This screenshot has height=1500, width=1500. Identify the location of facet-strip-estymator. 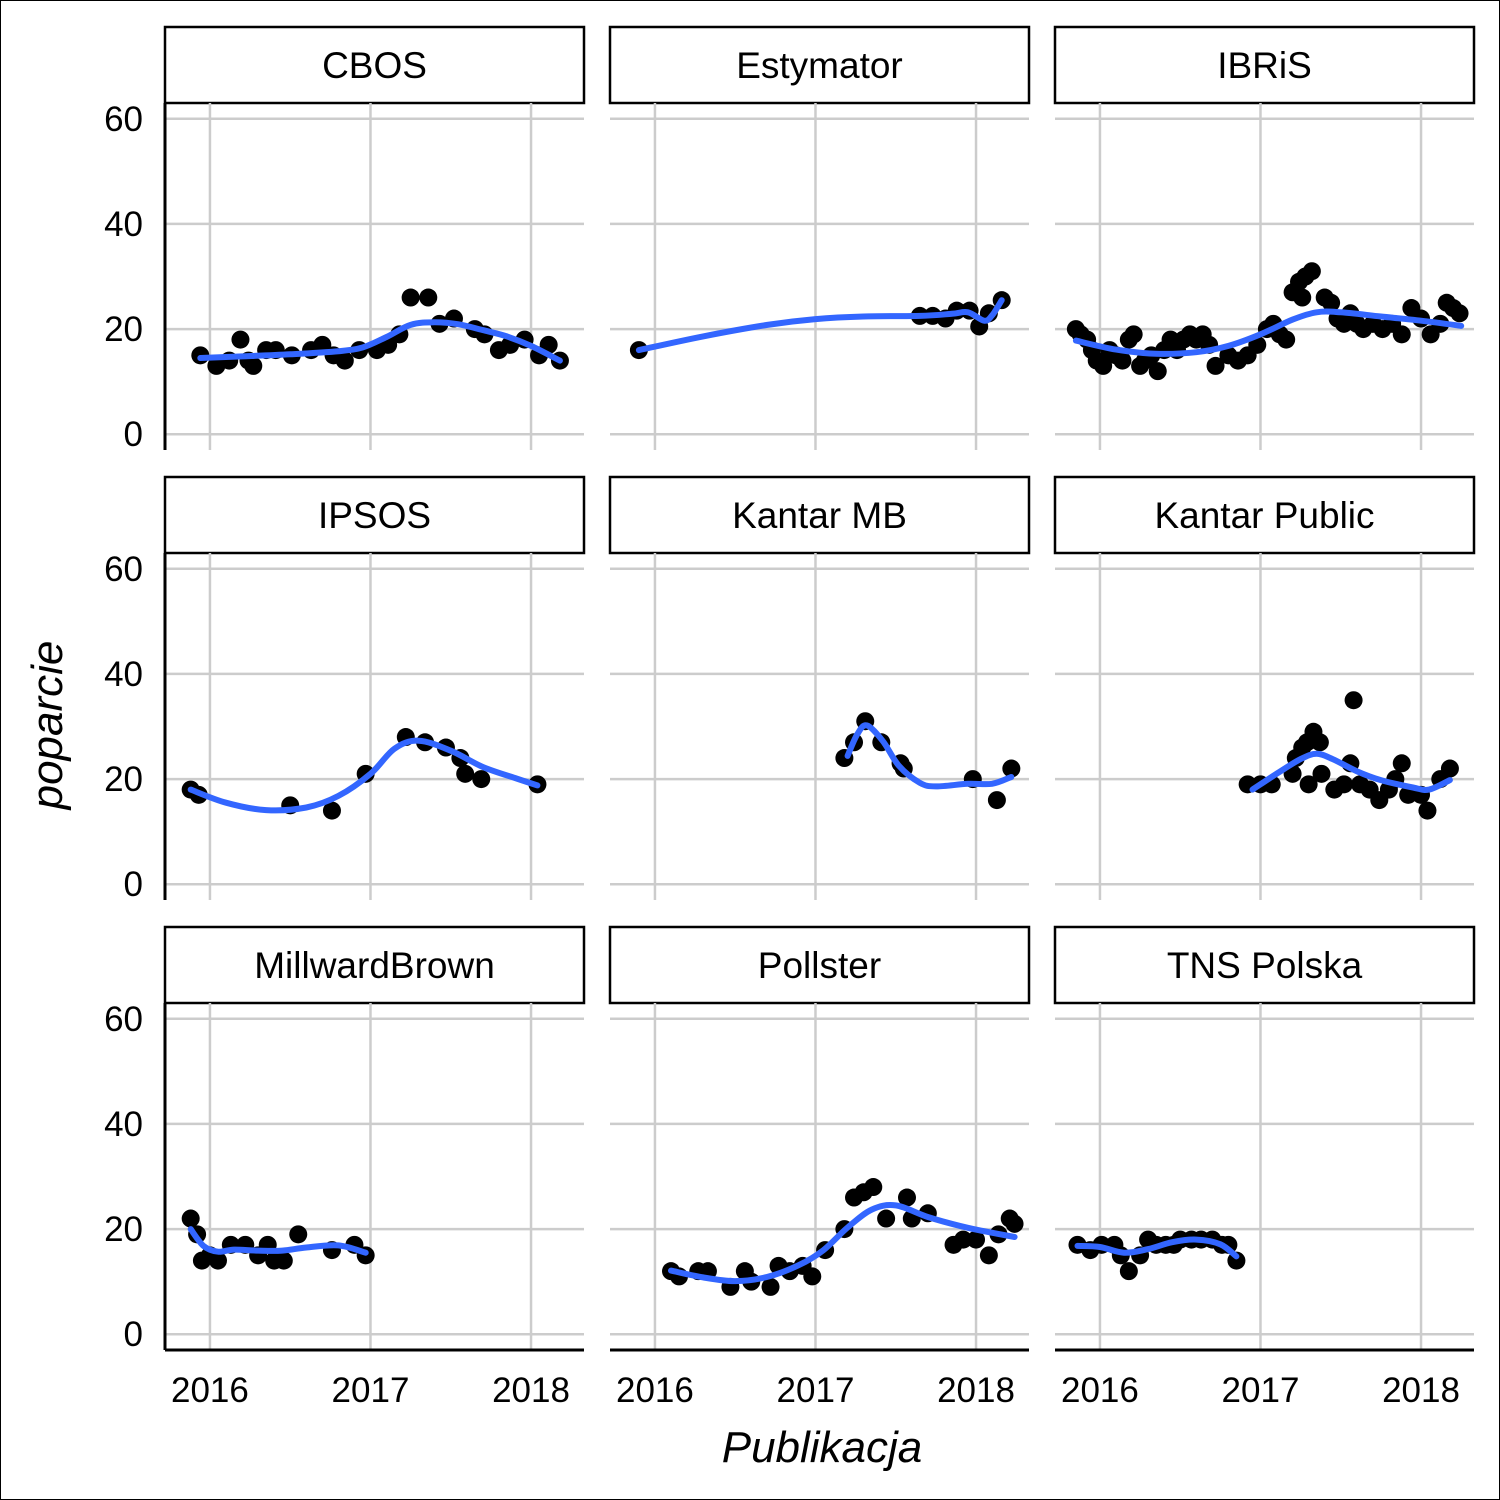
(819, 65).